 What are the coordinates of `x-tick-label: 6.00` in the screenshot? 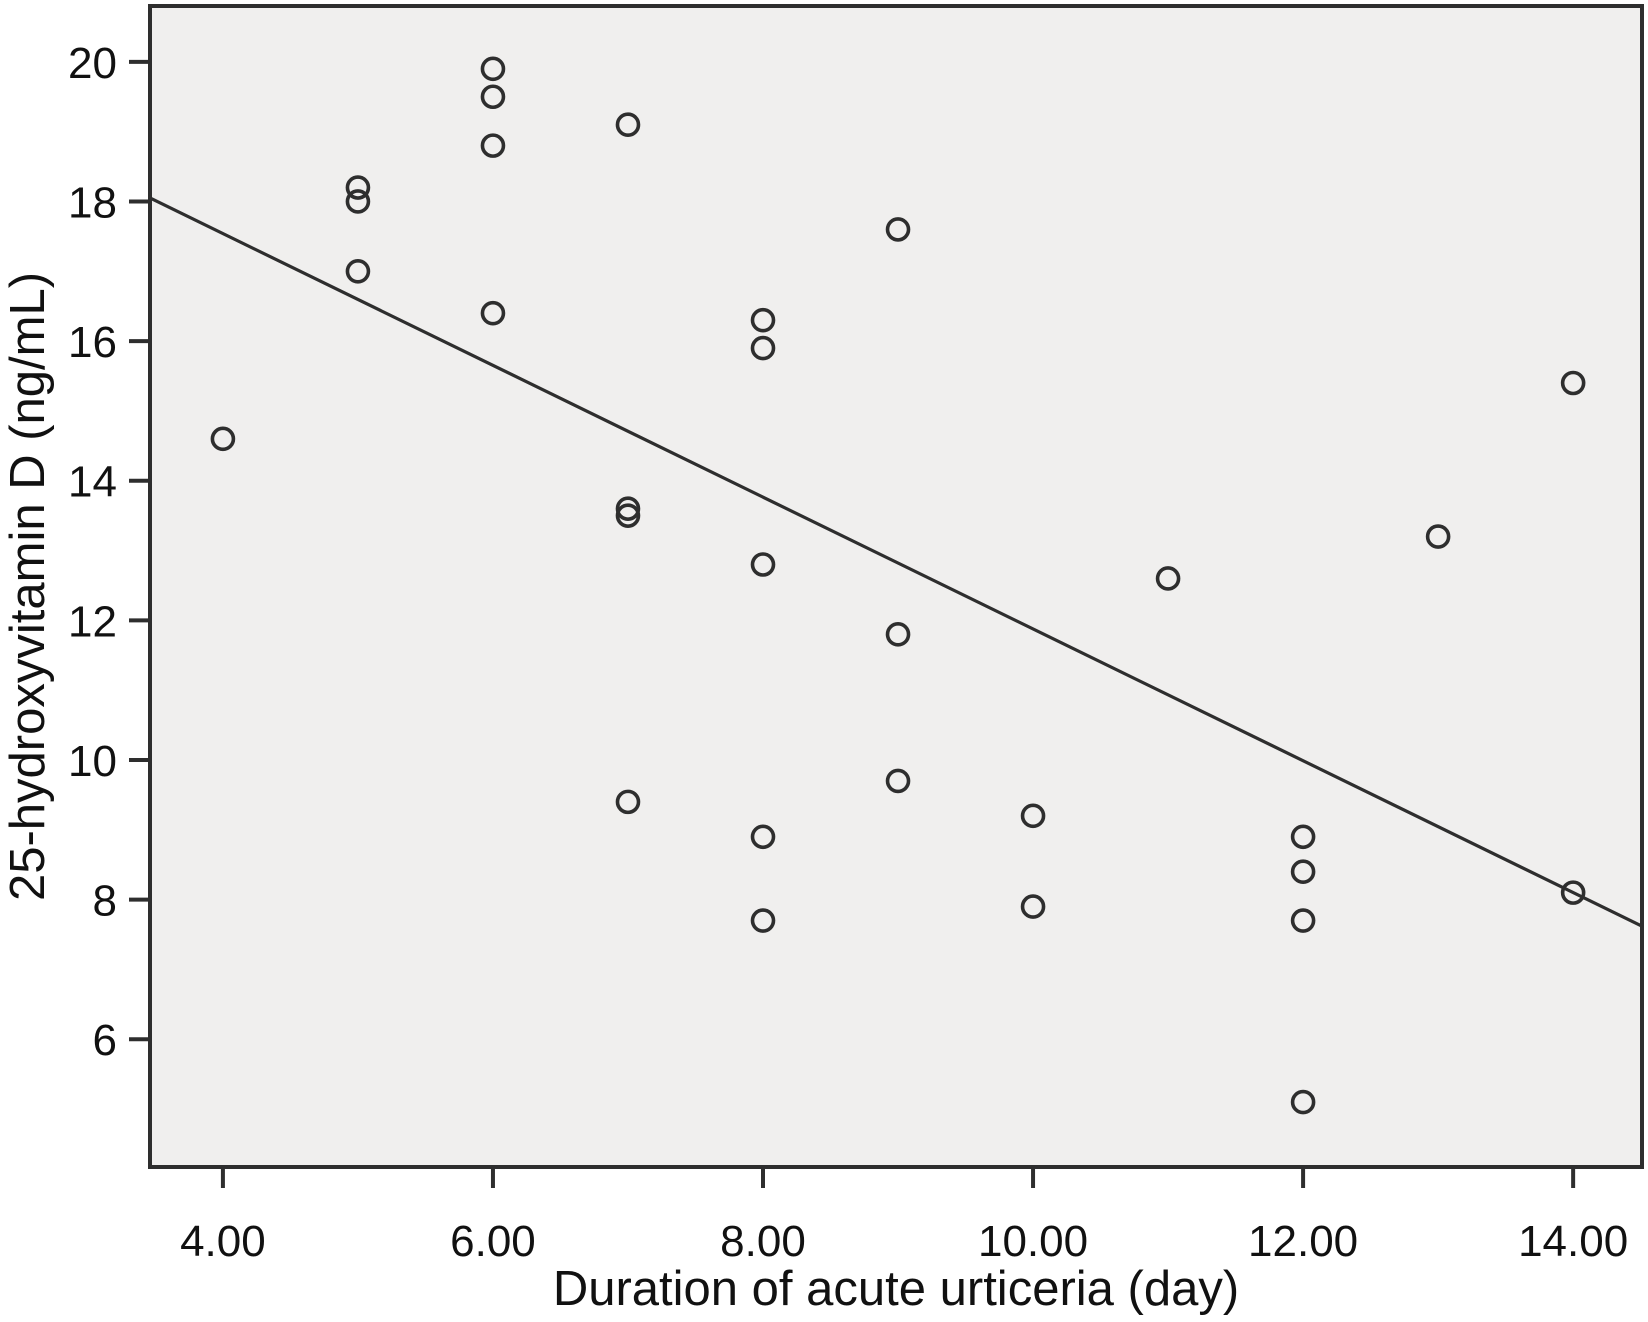 It's located at (493, 1241).